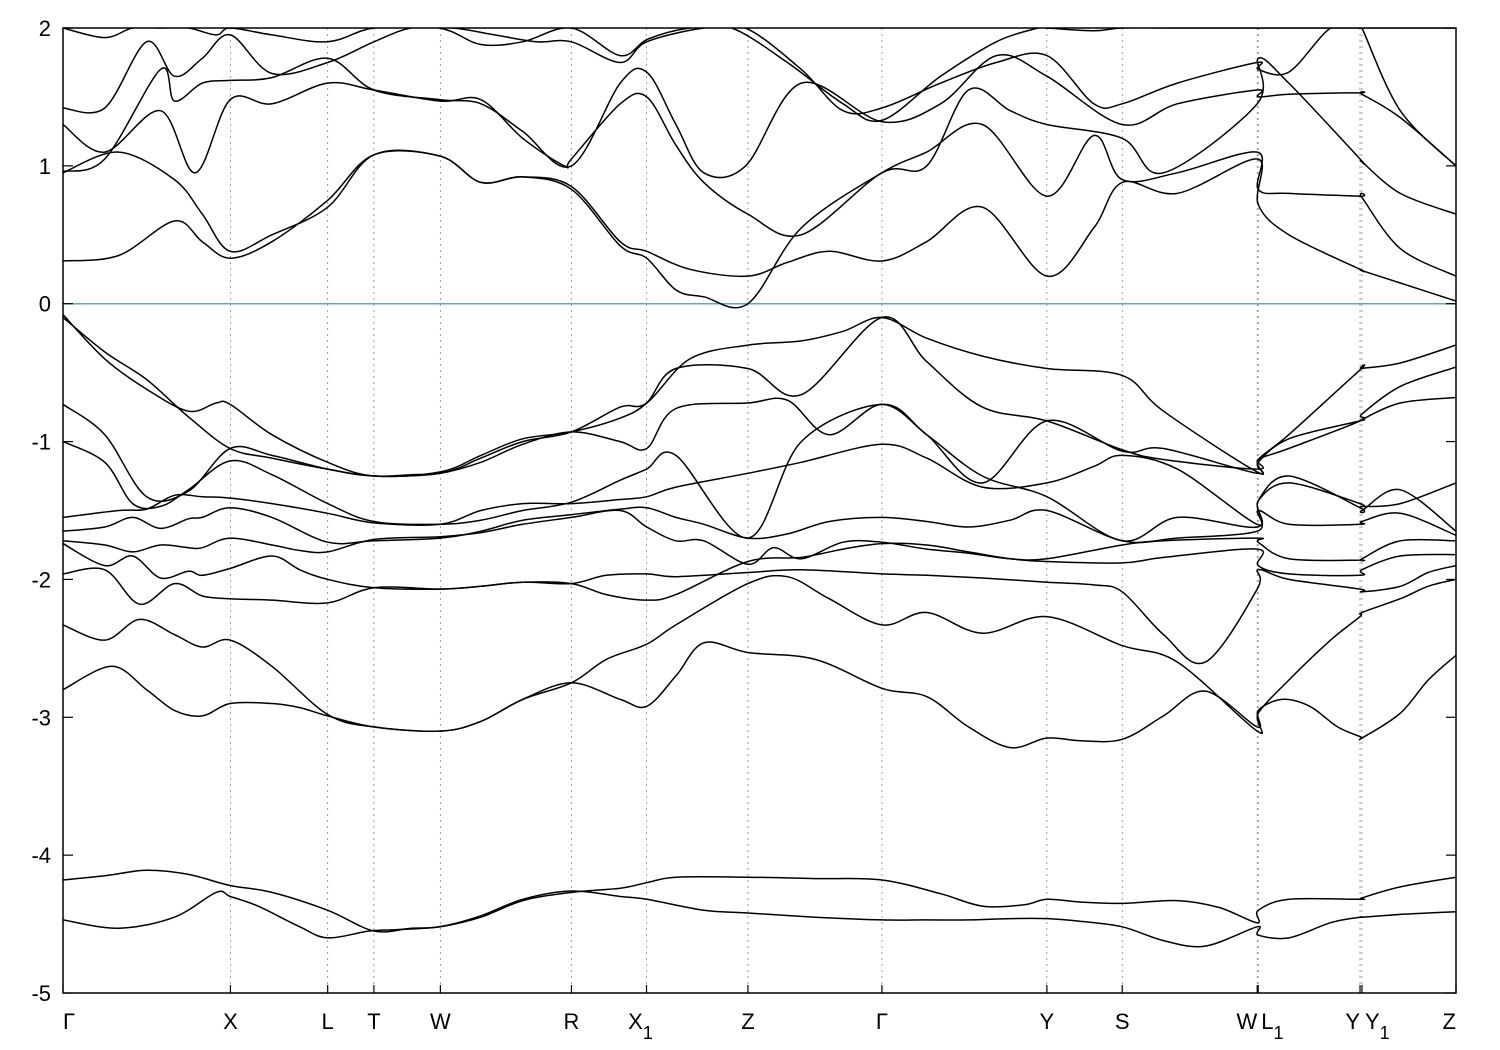 The width and height of the screenshot is (1500, 1050). I want to click on y-tick-label: -4, so click(41, 855).